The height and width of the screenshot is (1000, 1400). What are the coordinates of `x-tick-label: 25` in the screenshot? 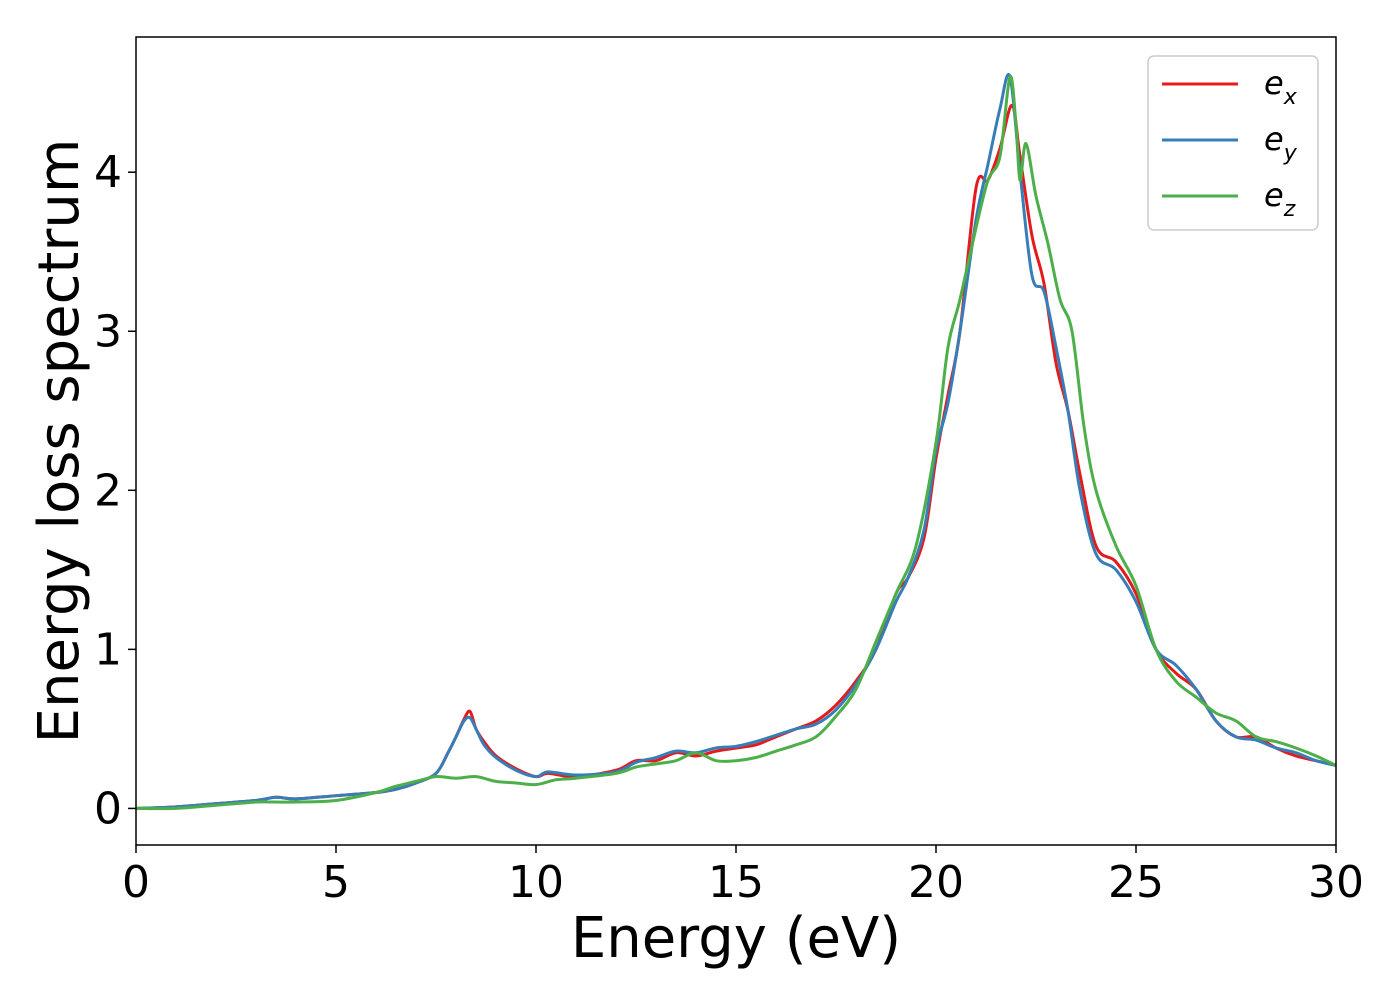 It's located at (1136, 882).